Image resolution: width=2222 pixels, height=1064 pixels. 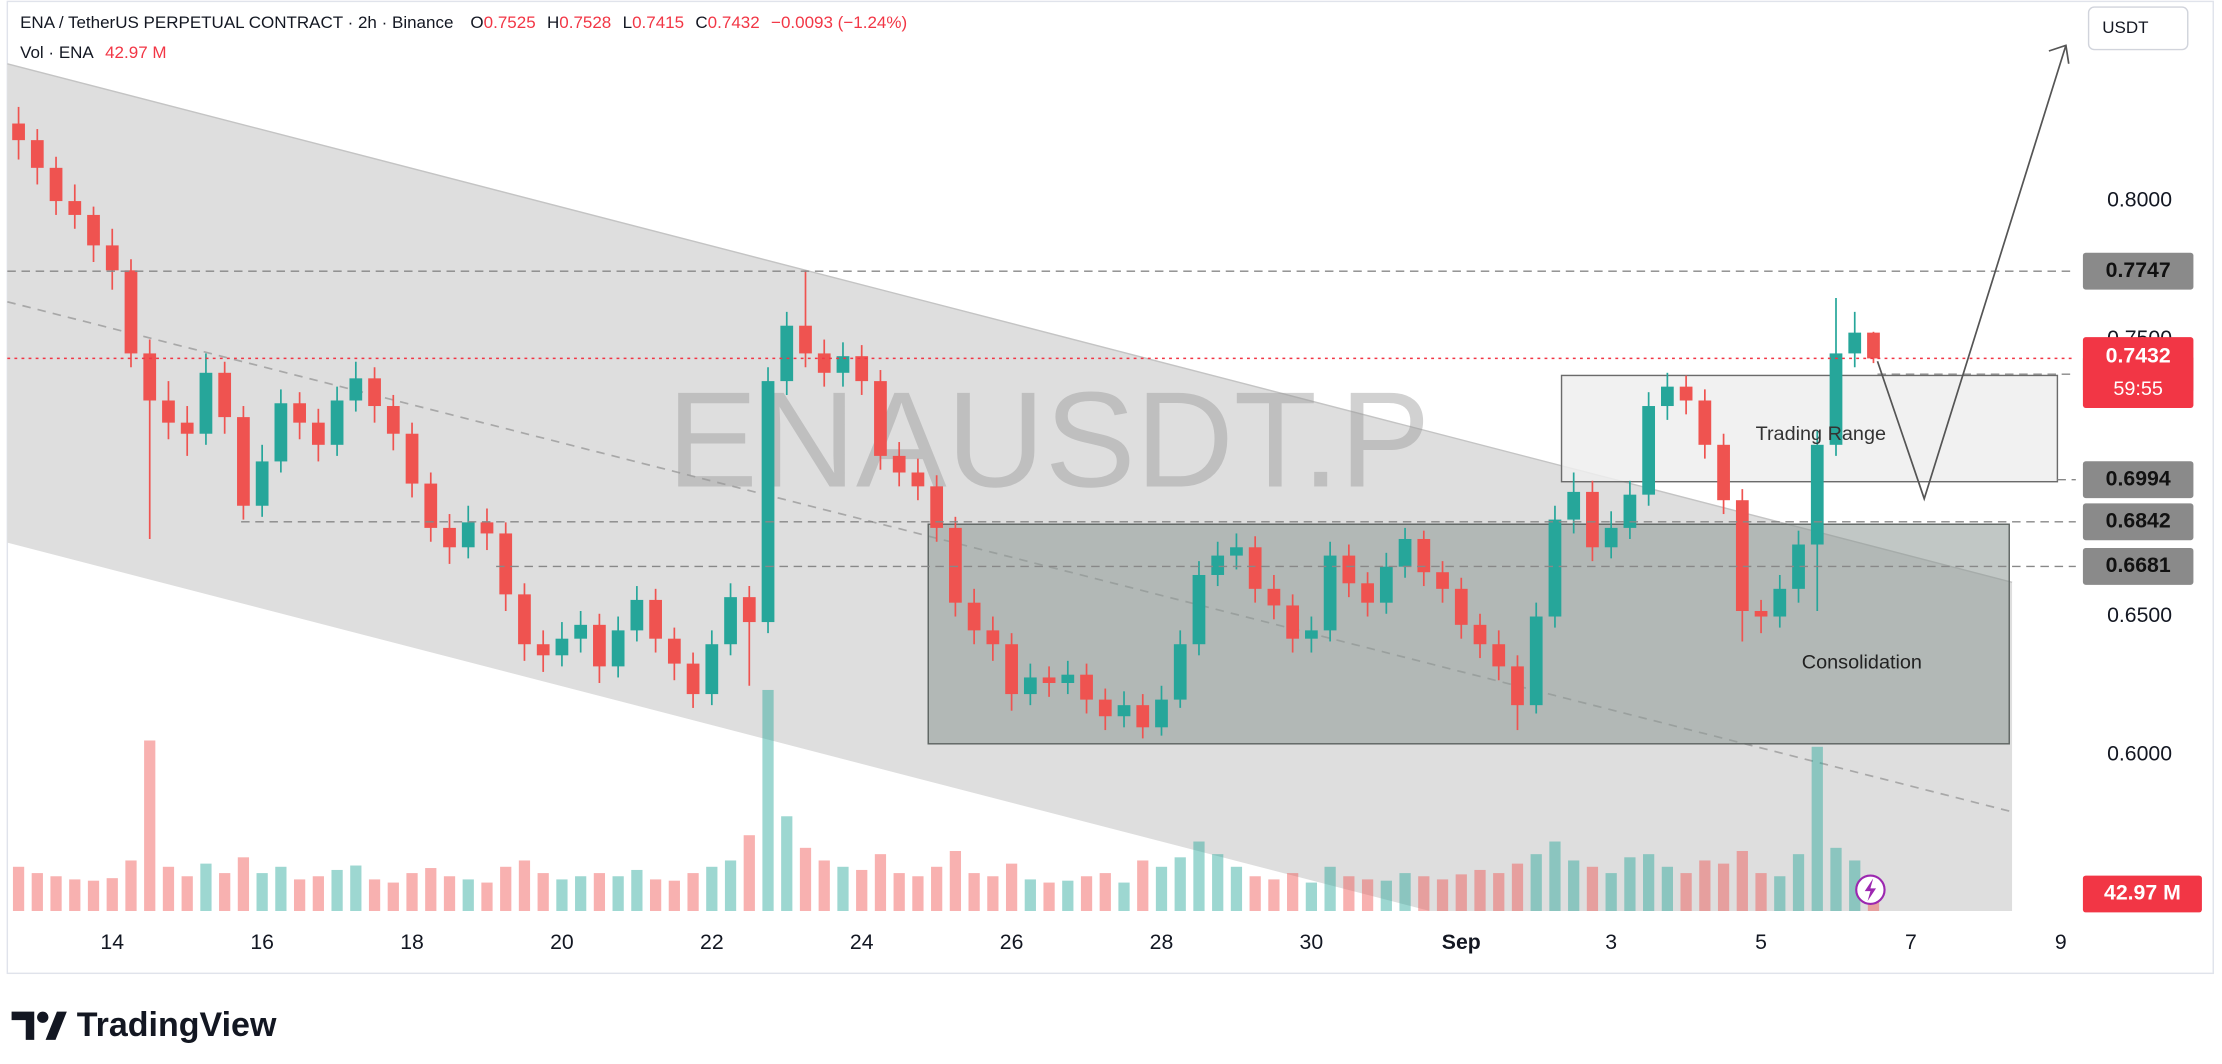 What do you see at coordinates (1048, 439) in the screenshot?
I see `watermark: ENAUSDT.P` at bounding box center [1048, 439].